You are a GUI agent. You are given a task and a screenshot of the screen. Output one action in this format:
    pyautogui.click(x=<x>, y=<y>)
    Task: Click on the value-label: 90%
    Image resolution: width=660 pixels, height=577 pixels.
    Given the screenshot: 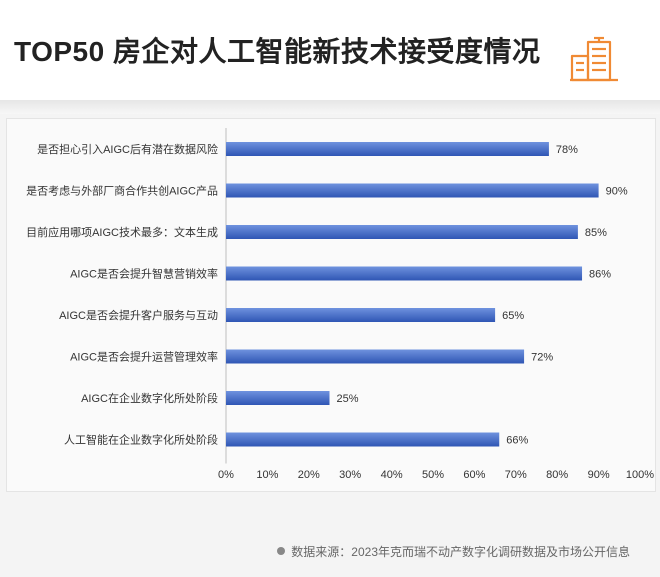 What is the action you would take?
    pyautogui.click(x=617, y=192)
    